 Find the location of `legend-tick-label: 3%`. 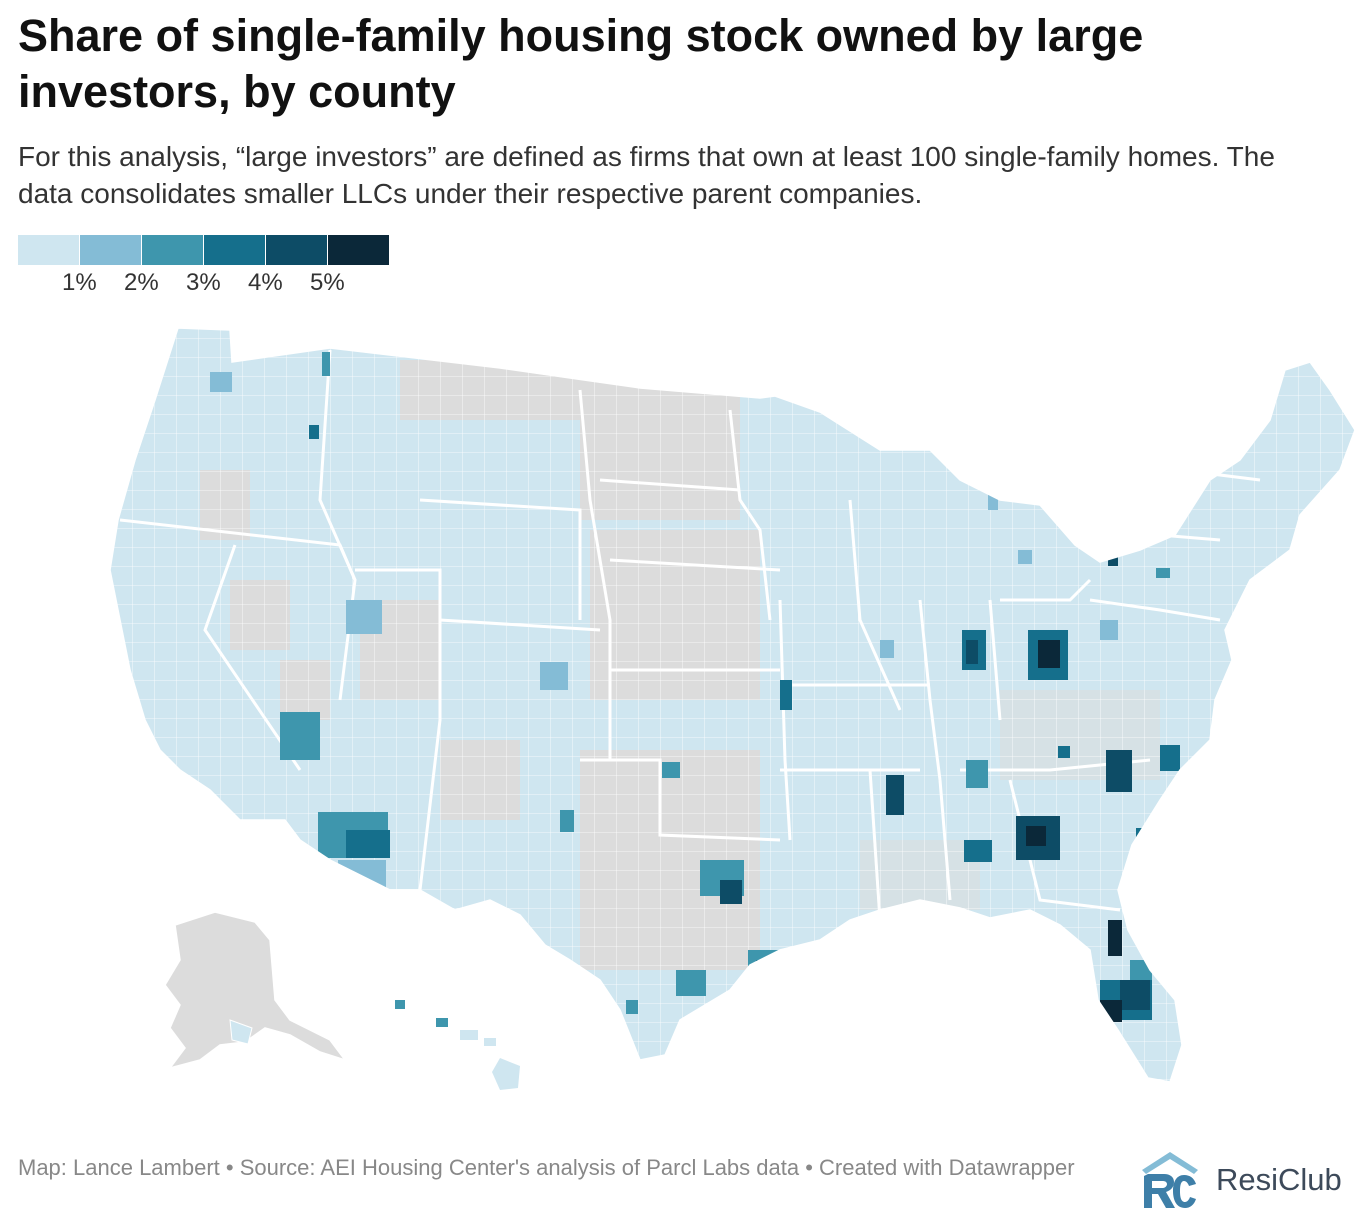

legend-tick-label: 3% is located at coordinates (203, 282).